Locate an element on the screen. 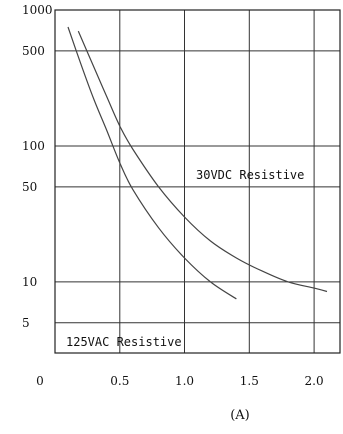 The image size is (343, 434). y-tick-label-2: 100 is located at coordinates (33, 146).